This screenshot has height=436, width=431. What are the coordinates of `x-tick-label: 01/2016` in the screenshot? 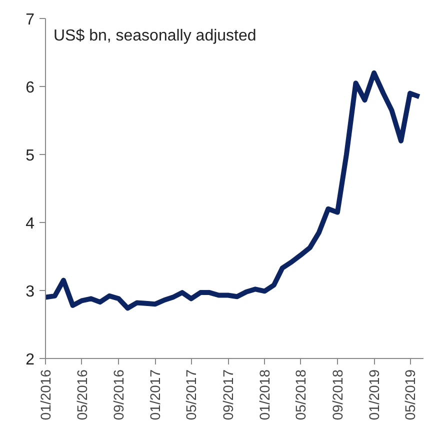 It's located at (46, 394).